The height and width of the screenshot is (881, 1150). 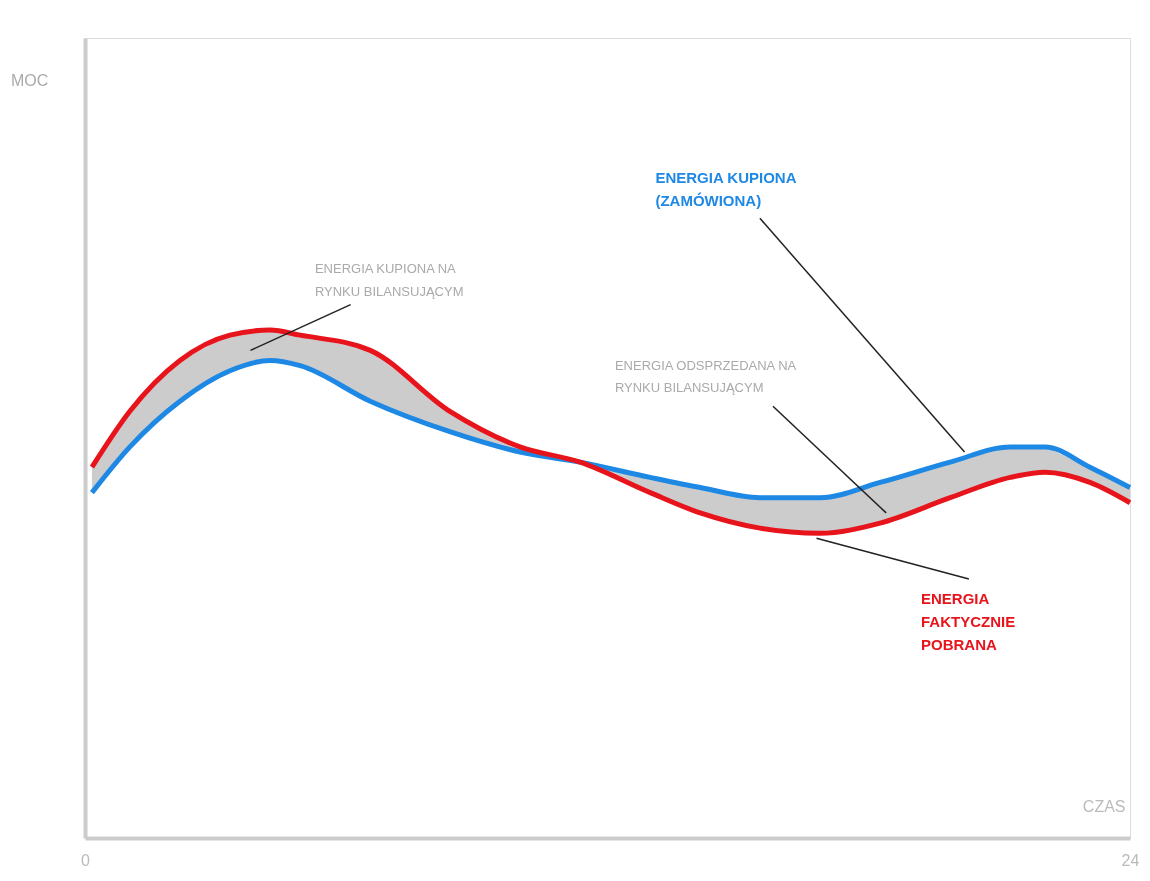 I want to click on x-axis-title: CZAS, so click(x=1104, y=806).